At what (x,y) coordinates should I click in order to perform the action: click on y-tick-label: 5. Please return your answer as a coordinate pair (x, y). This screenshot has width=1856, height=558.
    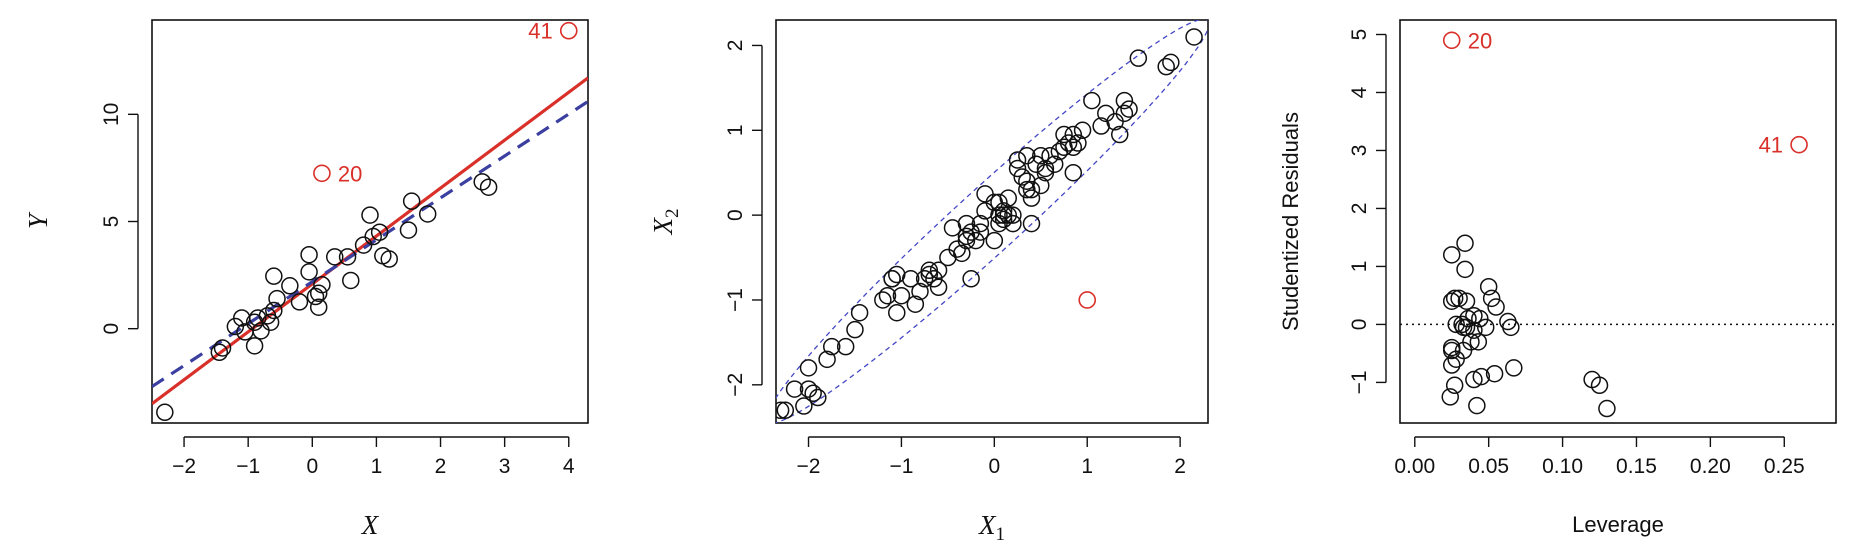
    Looking at the image, I should click on (111, 222).